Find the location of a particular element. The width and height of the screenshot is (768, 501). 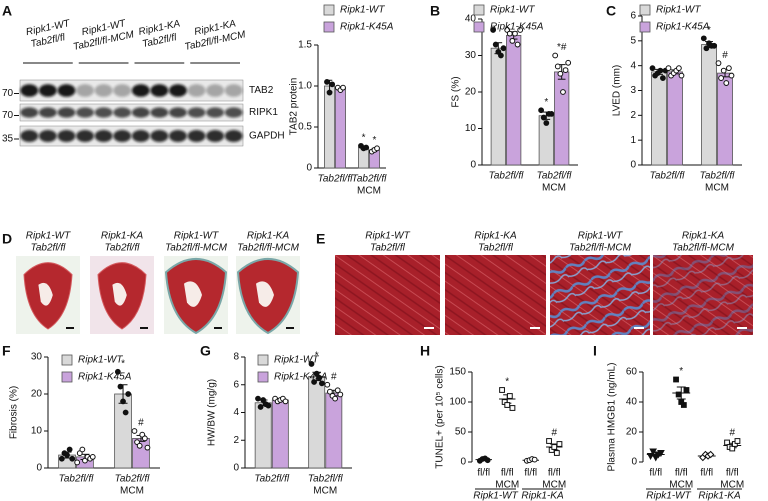

y-axis-label: FS (%) is located at coordinates (456, 91).